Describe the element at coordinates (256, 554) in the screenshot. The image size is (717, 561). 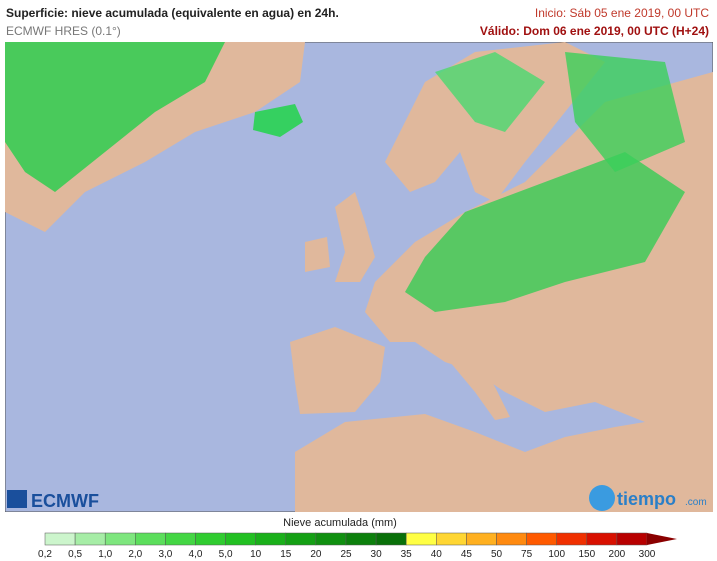
I see `legend-label: 10` at that location.